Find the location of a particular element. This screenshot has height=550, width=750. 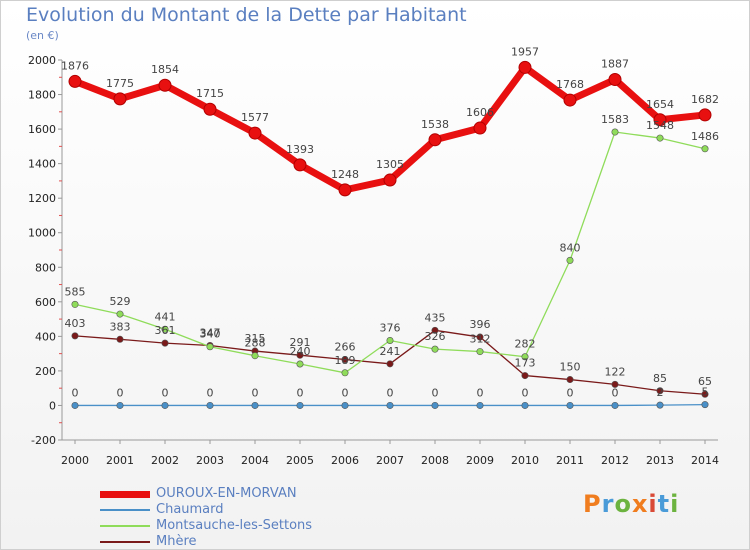

data-label: 1486 is located at coordinates (705, 136).